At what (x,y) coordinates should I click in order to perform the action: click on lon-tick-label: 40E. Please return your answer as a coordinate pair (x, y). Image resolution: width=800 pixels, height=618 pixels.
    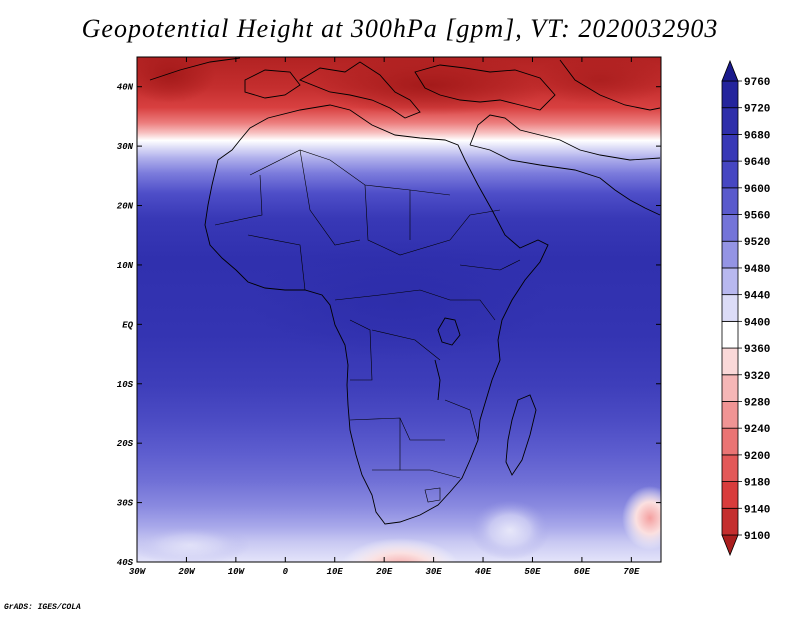
    Looking at the image, I should click on (483, 572).